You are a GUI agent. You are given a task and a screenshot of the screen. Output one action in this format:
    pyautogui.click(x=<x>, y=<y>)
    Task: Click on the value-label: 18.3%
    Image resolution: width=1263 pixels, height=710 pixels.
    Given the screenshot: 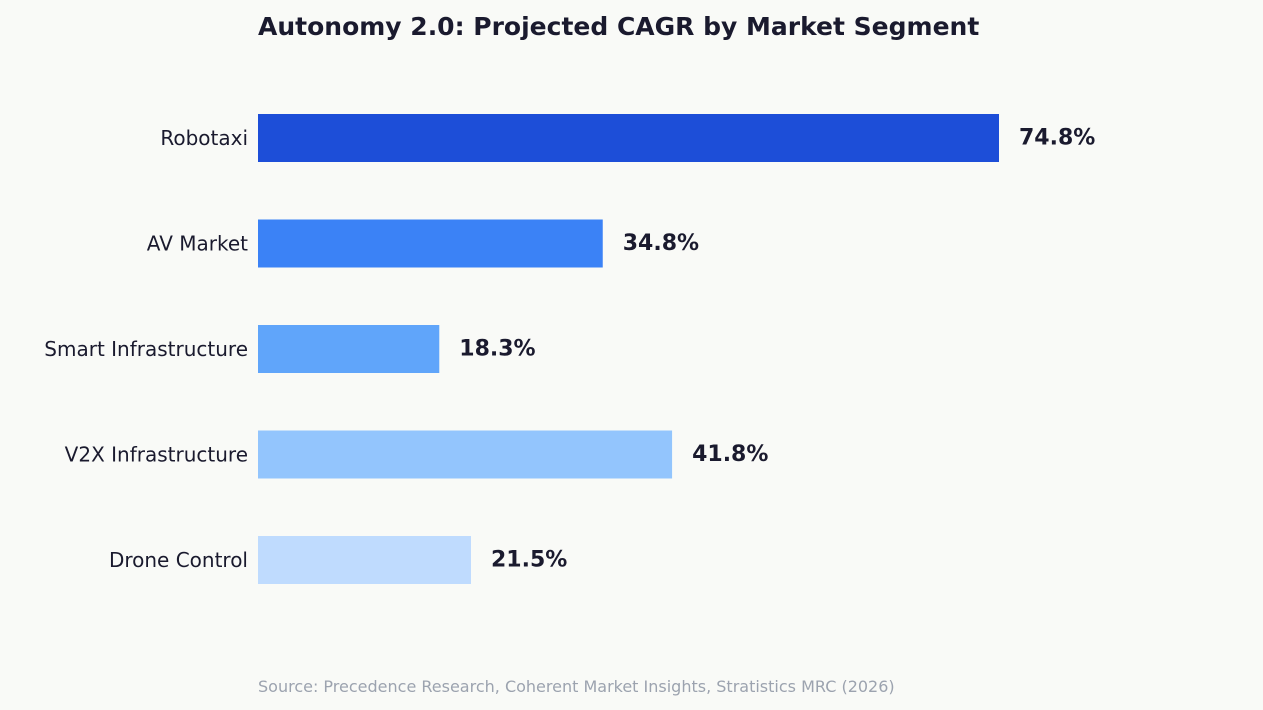 What is the action you would take?
    pyautogui.click(x=497, y=349)
    